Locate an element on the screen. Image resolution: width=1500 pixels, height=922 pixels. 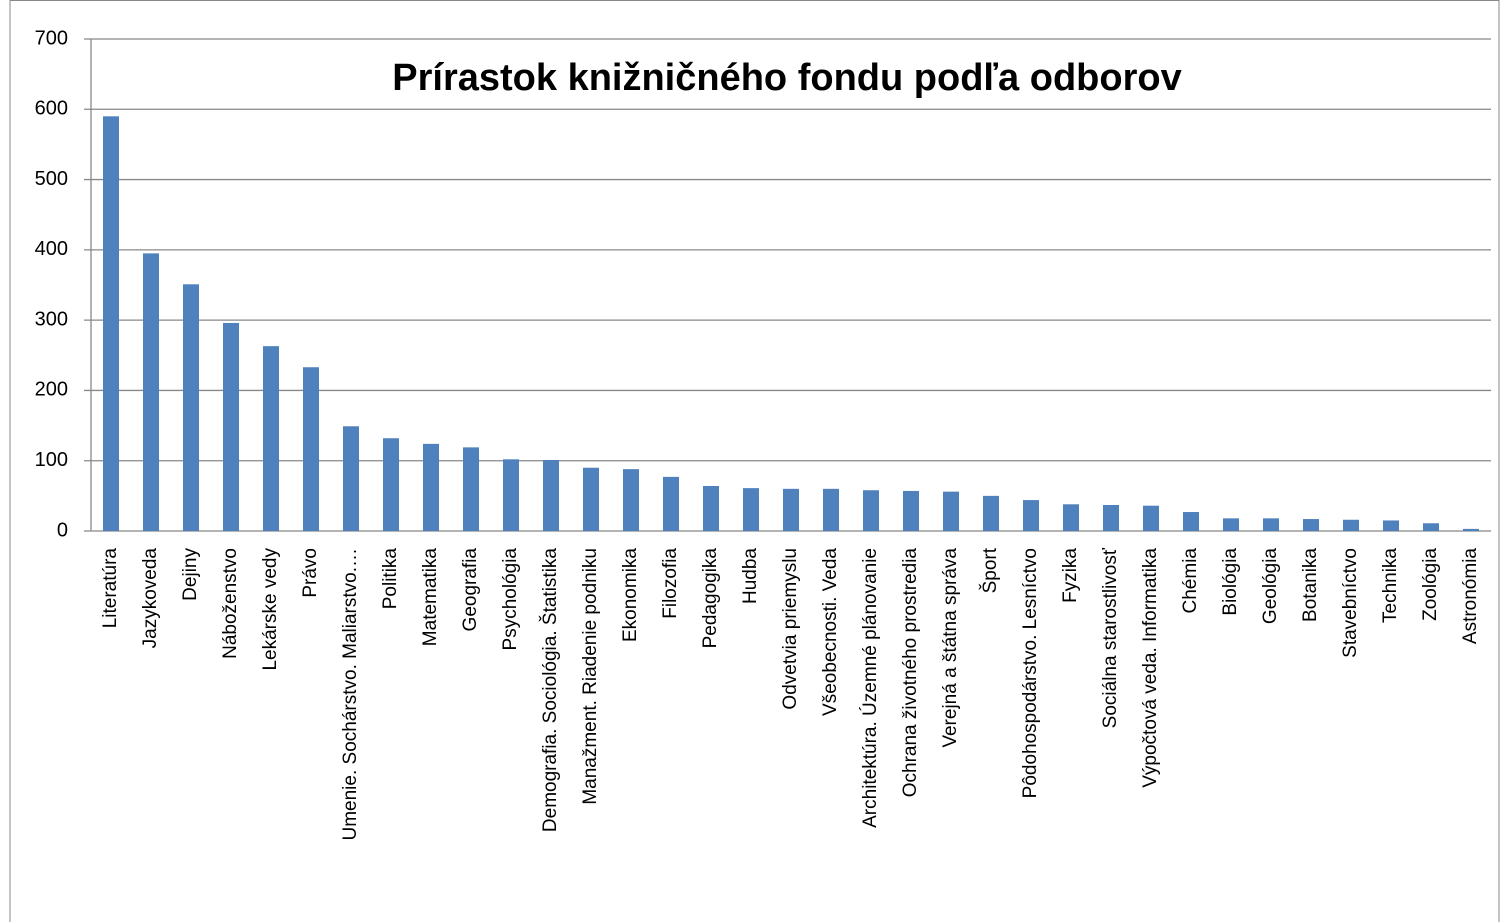
x-tick-label: Biológia is located at coordinates (1230, 582).